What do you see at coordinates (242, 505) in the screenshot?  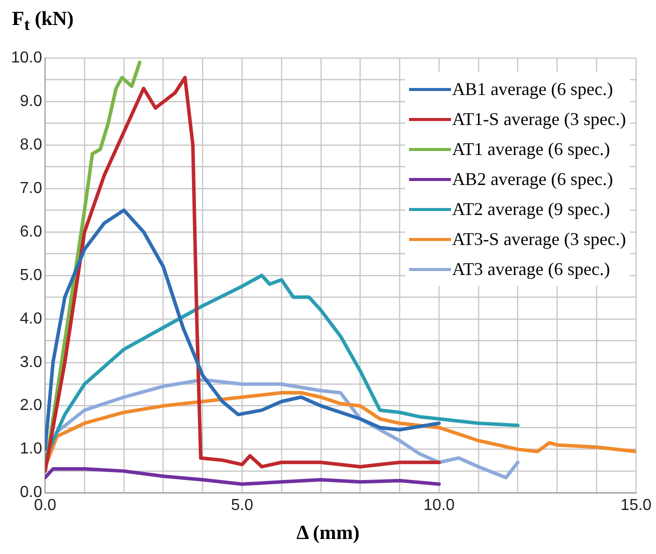 I see `x-tick-label: 5.0` at bounding box center [242, 505].